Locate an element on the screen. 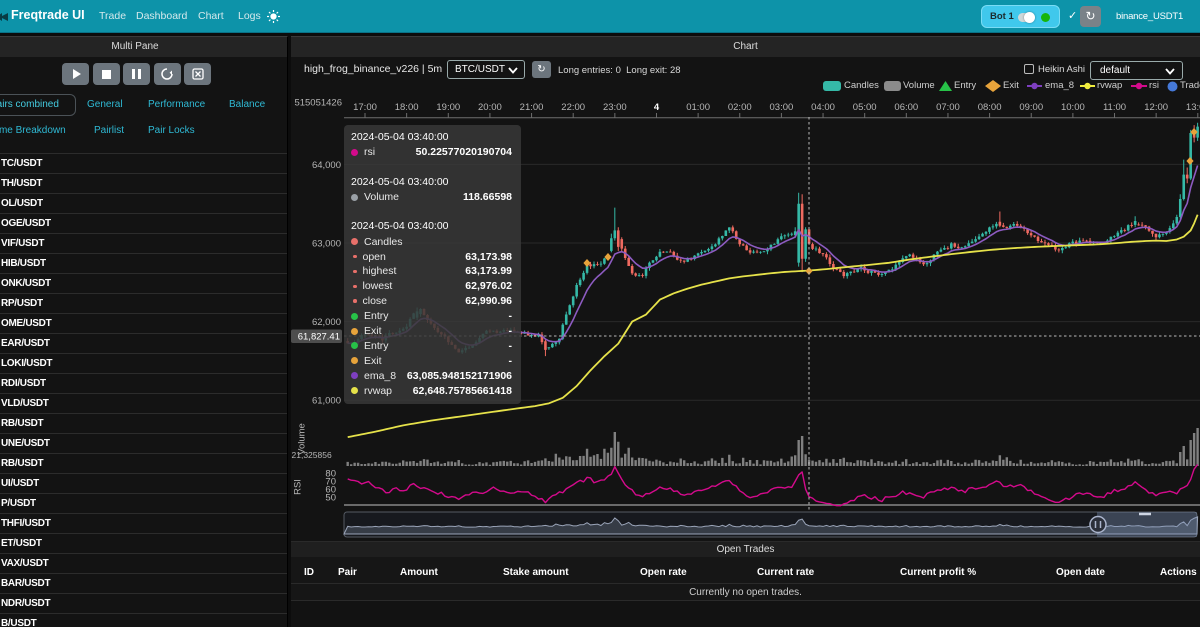  svg-text: 63,000 is located at coordinates (326, 244).